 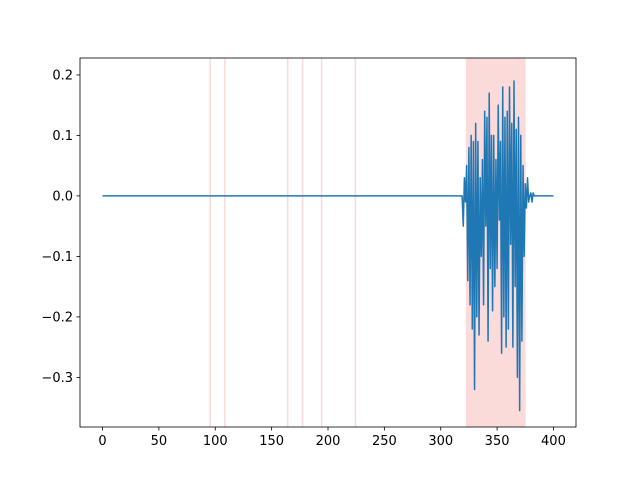 I want to click on y-tick-label: −0.3, so click(x=57, y=378).